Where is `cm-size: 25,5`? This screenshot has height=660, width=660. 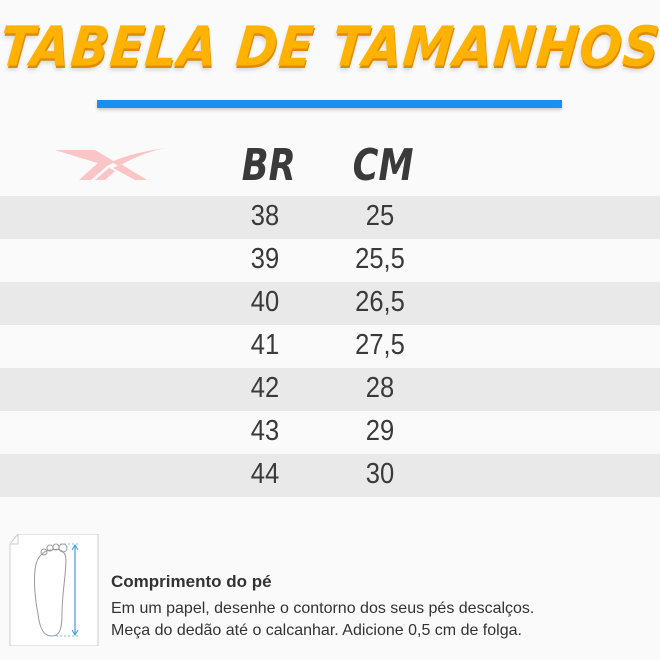 cm-size: 25,5 is located at coordinates (380, 259).